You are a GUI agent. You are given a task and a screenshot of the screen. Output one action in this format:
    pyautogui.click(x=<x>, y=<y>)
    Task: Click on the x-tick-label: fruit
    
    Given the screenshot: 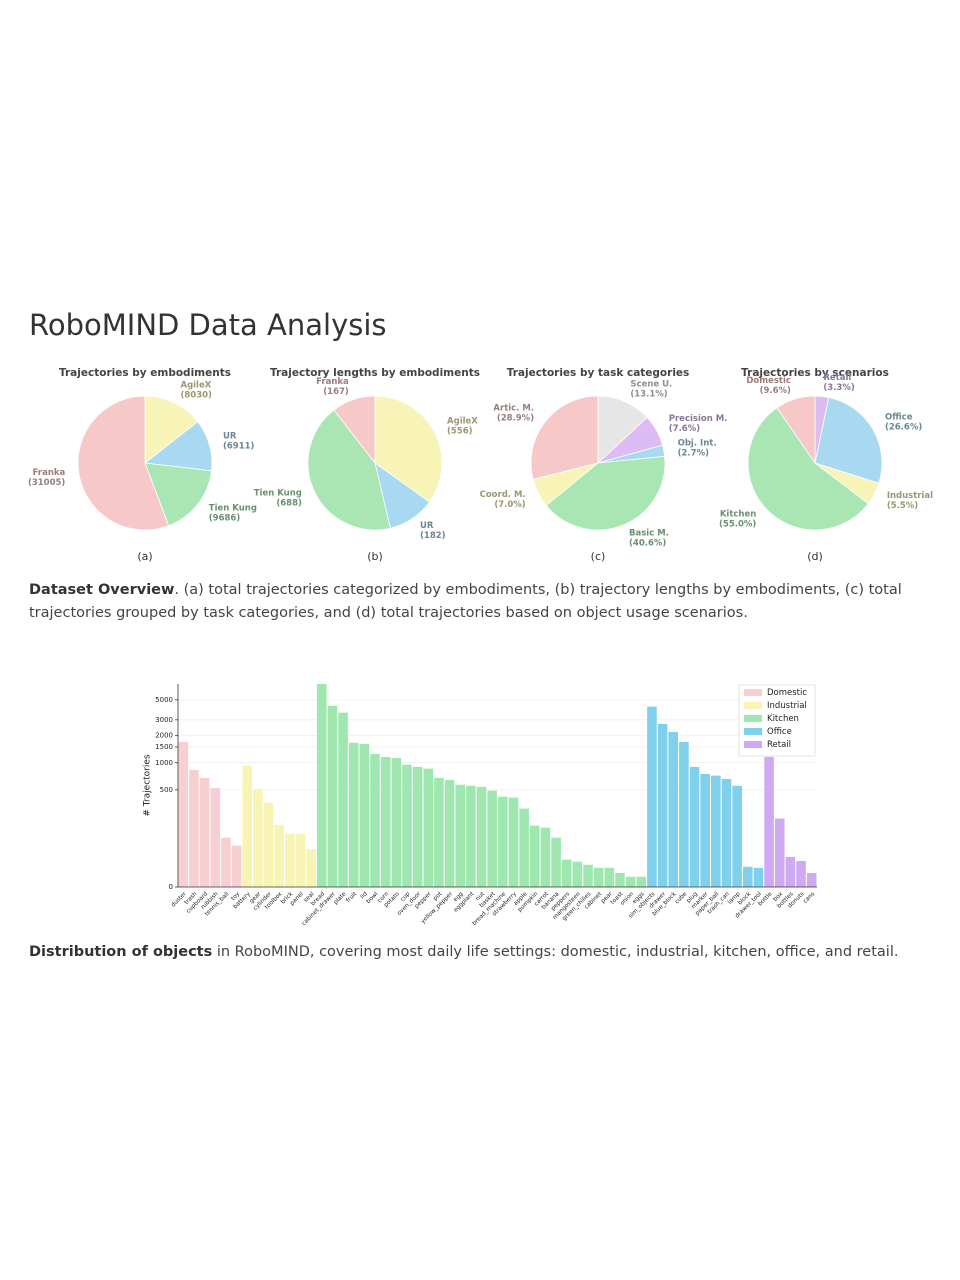 What is the action you would take?
    pyautogui.click(x=351, y=897)
    